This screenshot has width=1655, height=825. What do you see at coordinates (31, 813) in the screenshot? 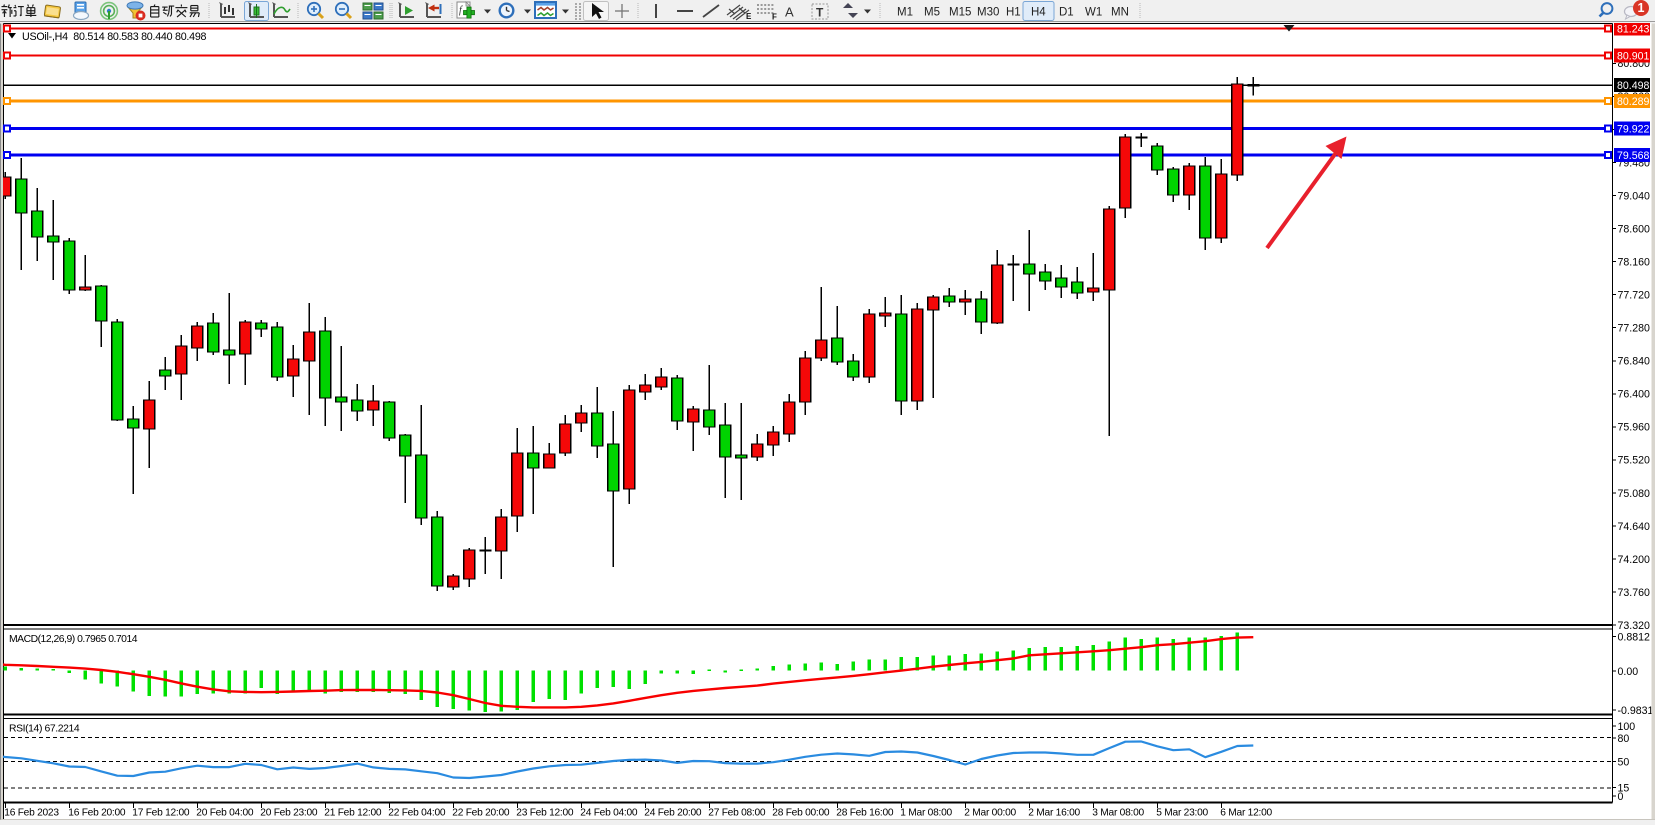
I see `svg-text: 16 Feb 2023` at bounding box center [31, 813].